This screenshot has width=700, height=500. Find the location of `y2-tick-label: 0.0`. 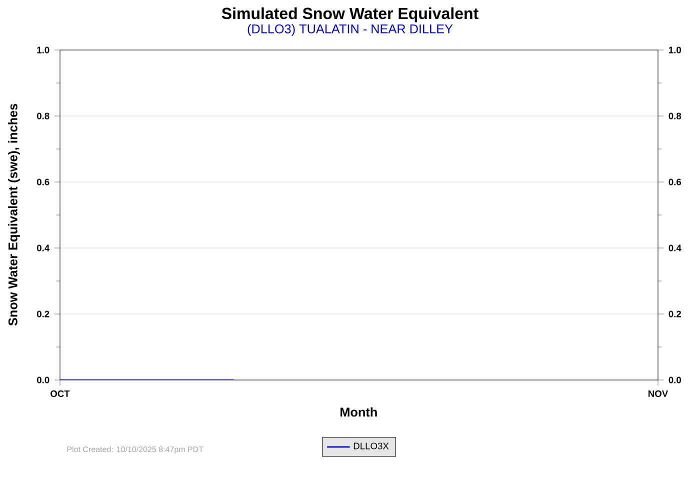

y2-tick-label: 0.0 is located at coordinates (675, 380).